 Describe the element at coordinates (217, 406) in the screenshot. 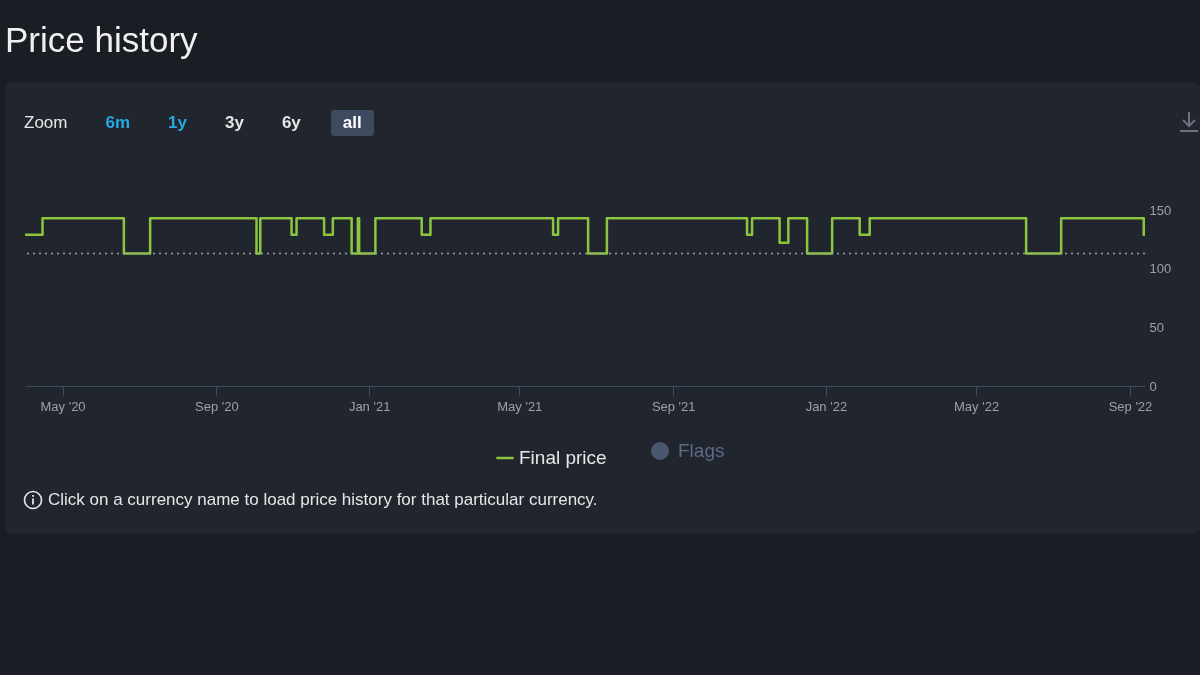

I see `x-tick-label: Sep '20` at that location.